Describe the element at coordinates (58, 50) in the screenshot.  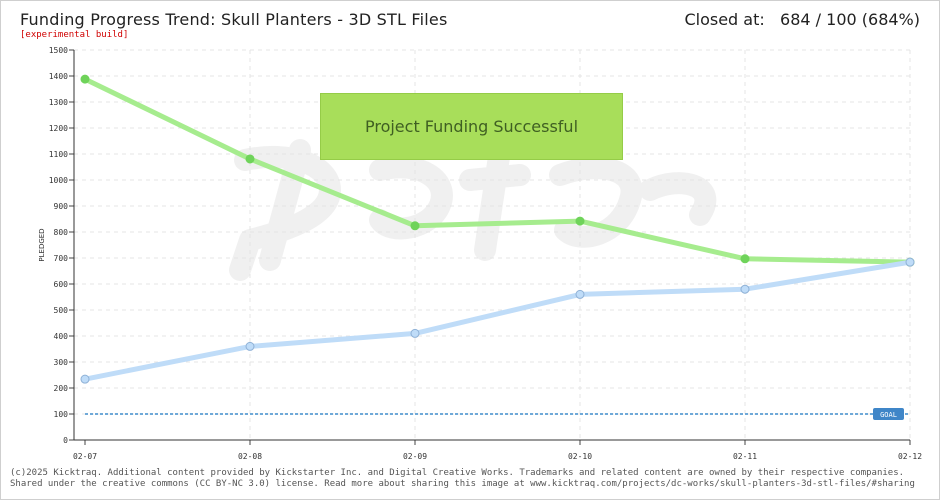
I see `y-tick-label: 1500` at that location.